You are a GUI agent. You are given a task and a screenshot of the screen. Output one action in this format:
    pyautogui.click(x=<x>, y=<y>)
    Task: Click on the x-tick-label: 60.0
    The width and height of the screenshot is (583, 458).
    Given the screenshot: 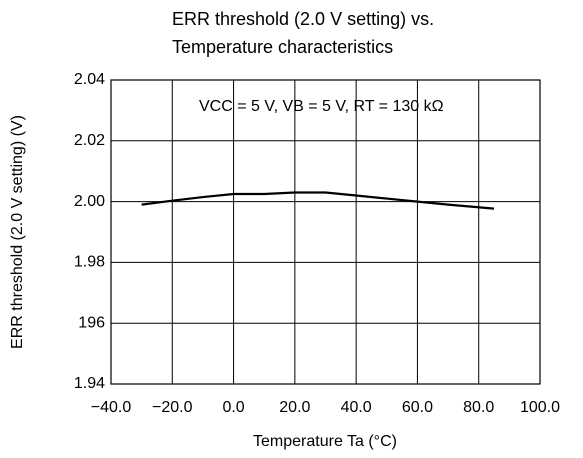 What is the action you would take?
    pyautogui.click(x=417, y=407)
    